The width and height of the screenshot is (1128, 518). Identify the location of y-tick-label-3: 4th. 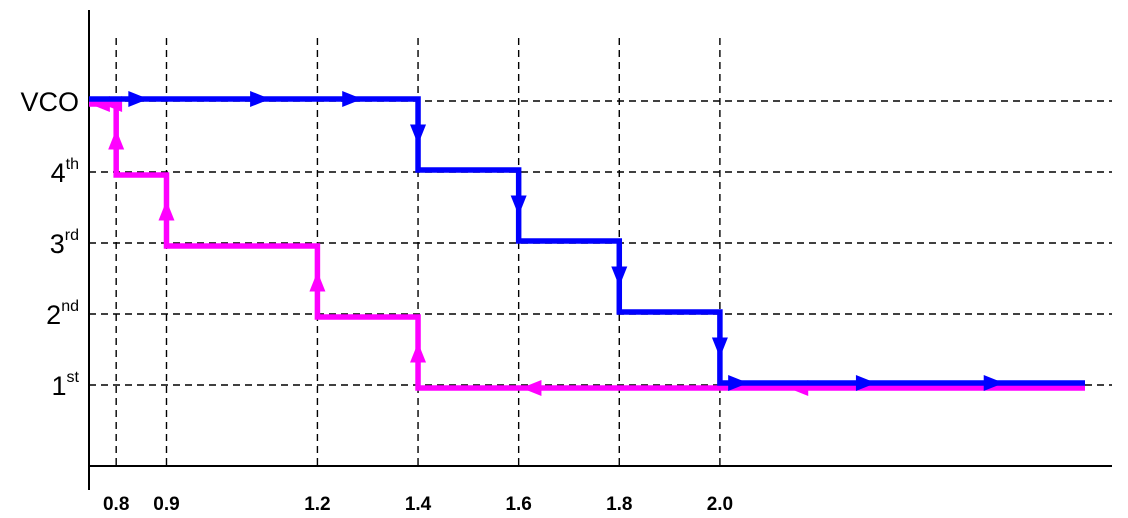
(65, 172).